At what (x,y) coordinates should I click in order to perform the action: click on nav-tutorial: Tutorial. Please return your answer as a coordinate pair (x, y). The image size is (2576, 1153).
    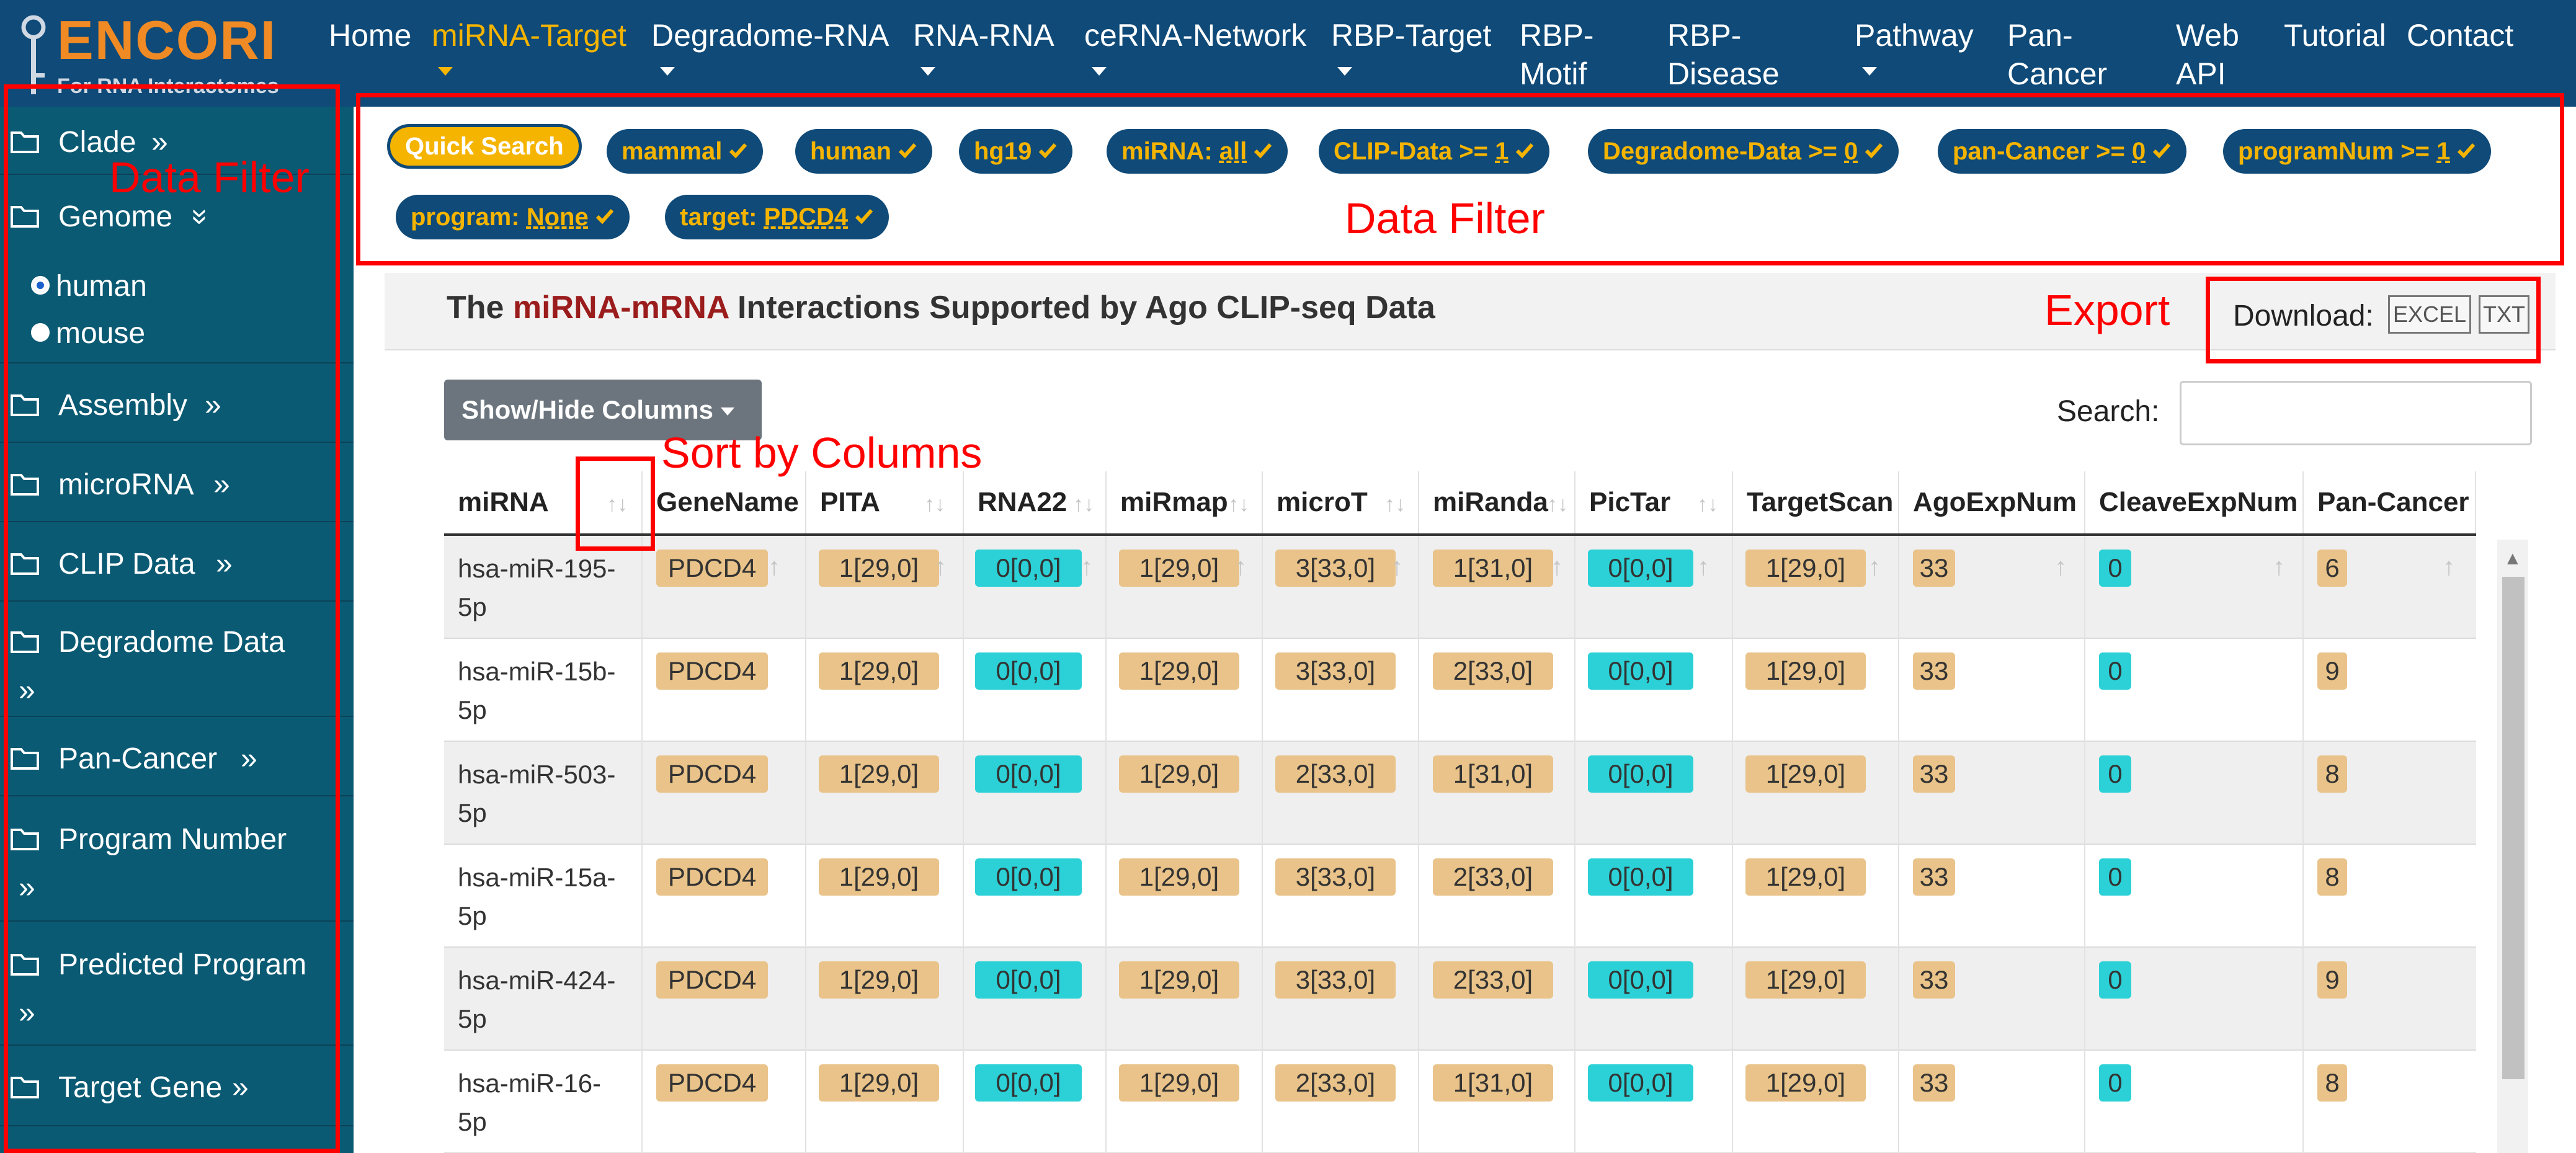
    Looking at the image, I should click on (2335, 35).